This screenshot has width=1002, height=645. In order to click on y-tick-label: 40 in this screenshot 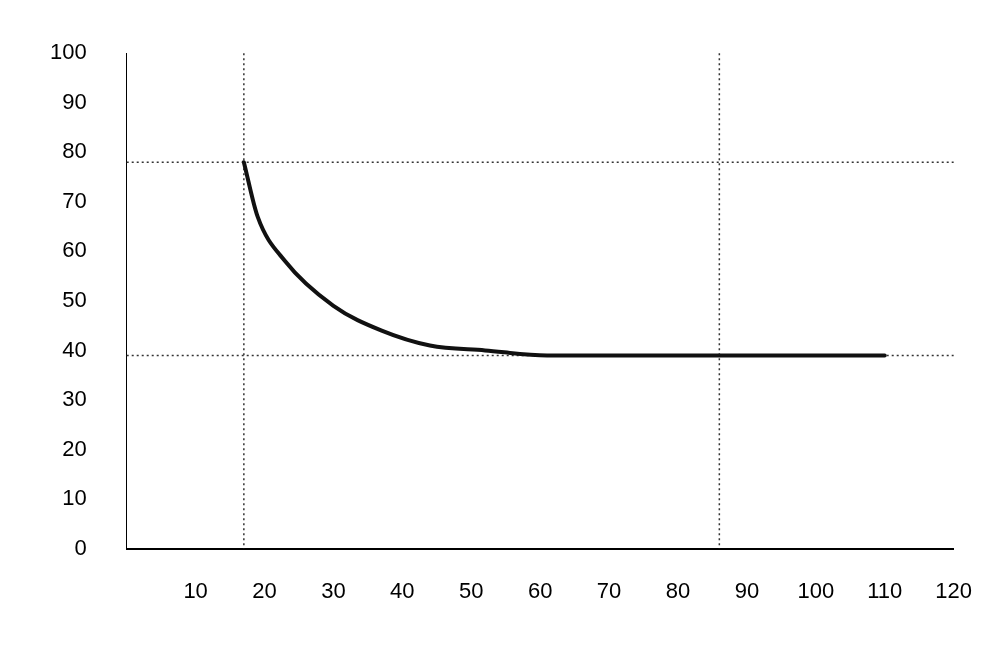, I will do `click(74, 349)`.